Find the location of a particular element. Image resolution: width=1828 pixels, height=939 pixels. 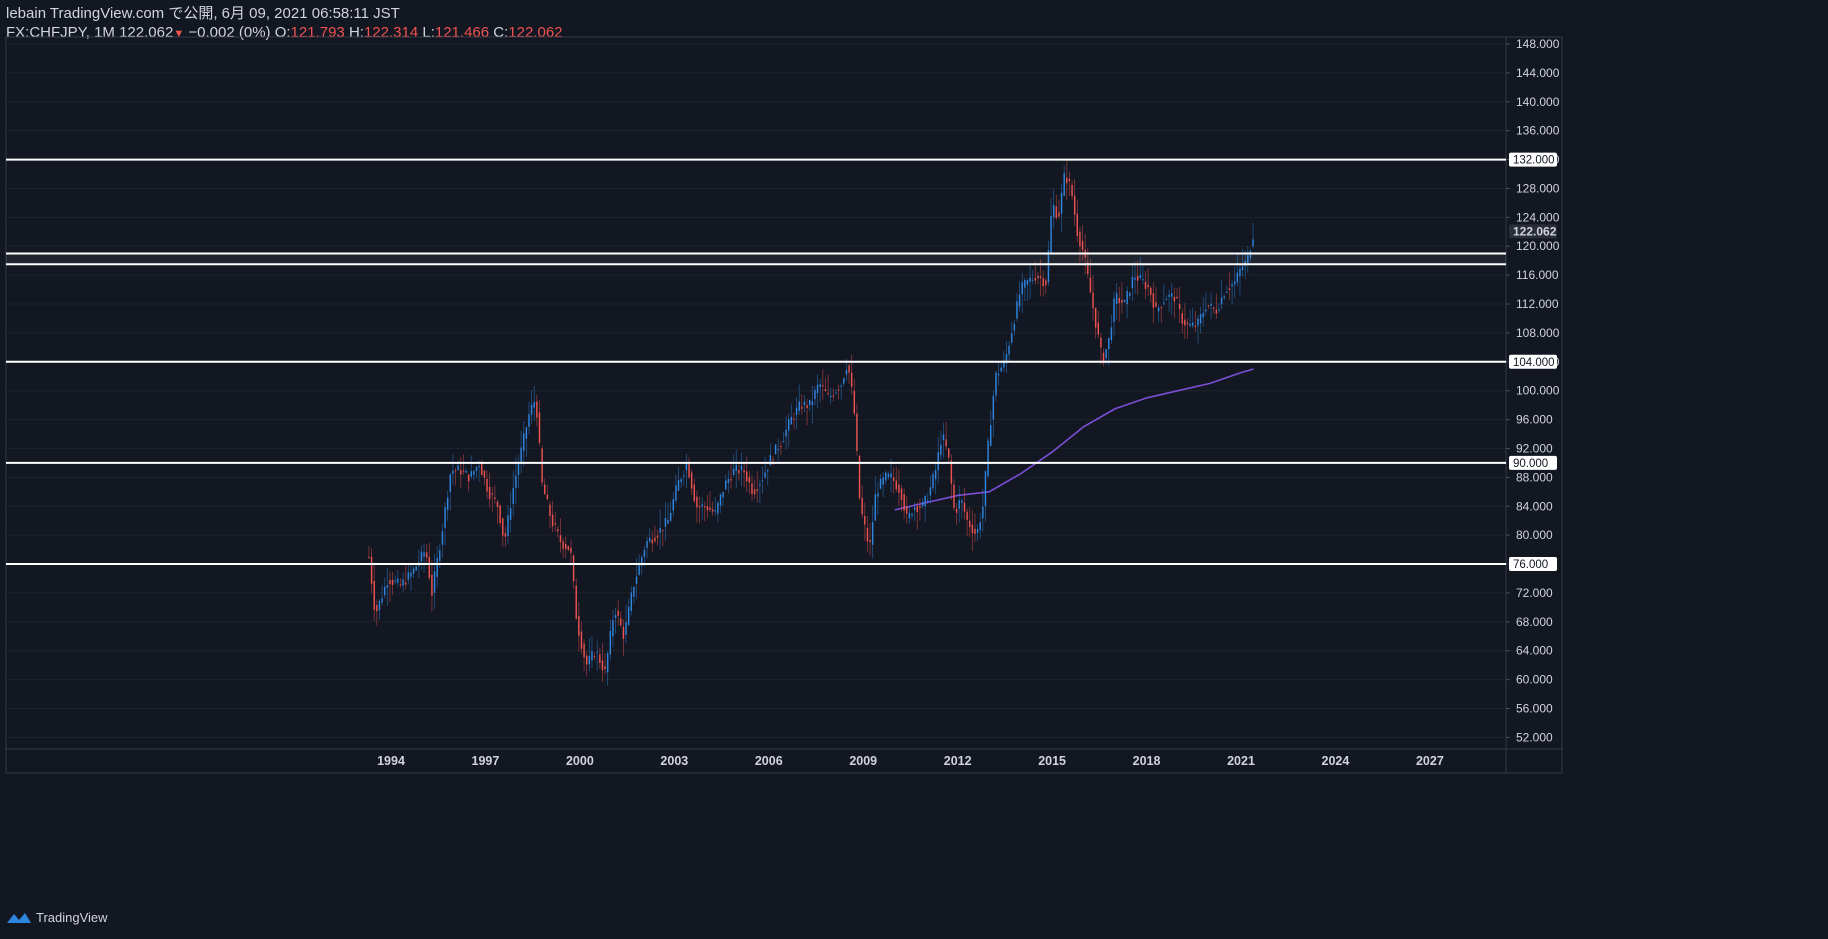

down-arrow-icon: ▼ is located at coordinates (179, 34).